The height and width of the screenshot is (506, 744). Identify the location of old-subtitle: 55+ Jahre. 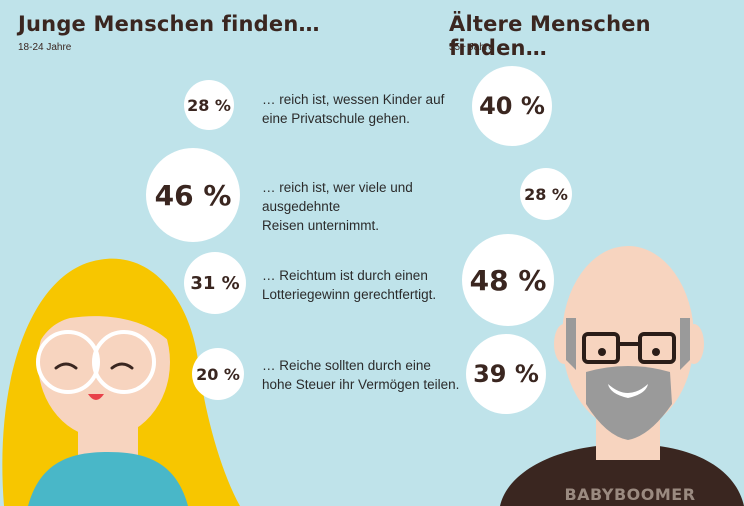
(471, 47).